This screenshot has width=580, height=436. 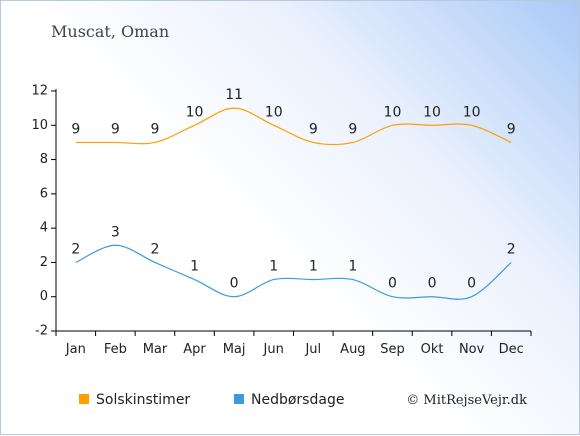 What do you see at coordinates (472, 349) in the screenshot?
I see `x-tick-label: Nov` at bounding box center [472, 349].